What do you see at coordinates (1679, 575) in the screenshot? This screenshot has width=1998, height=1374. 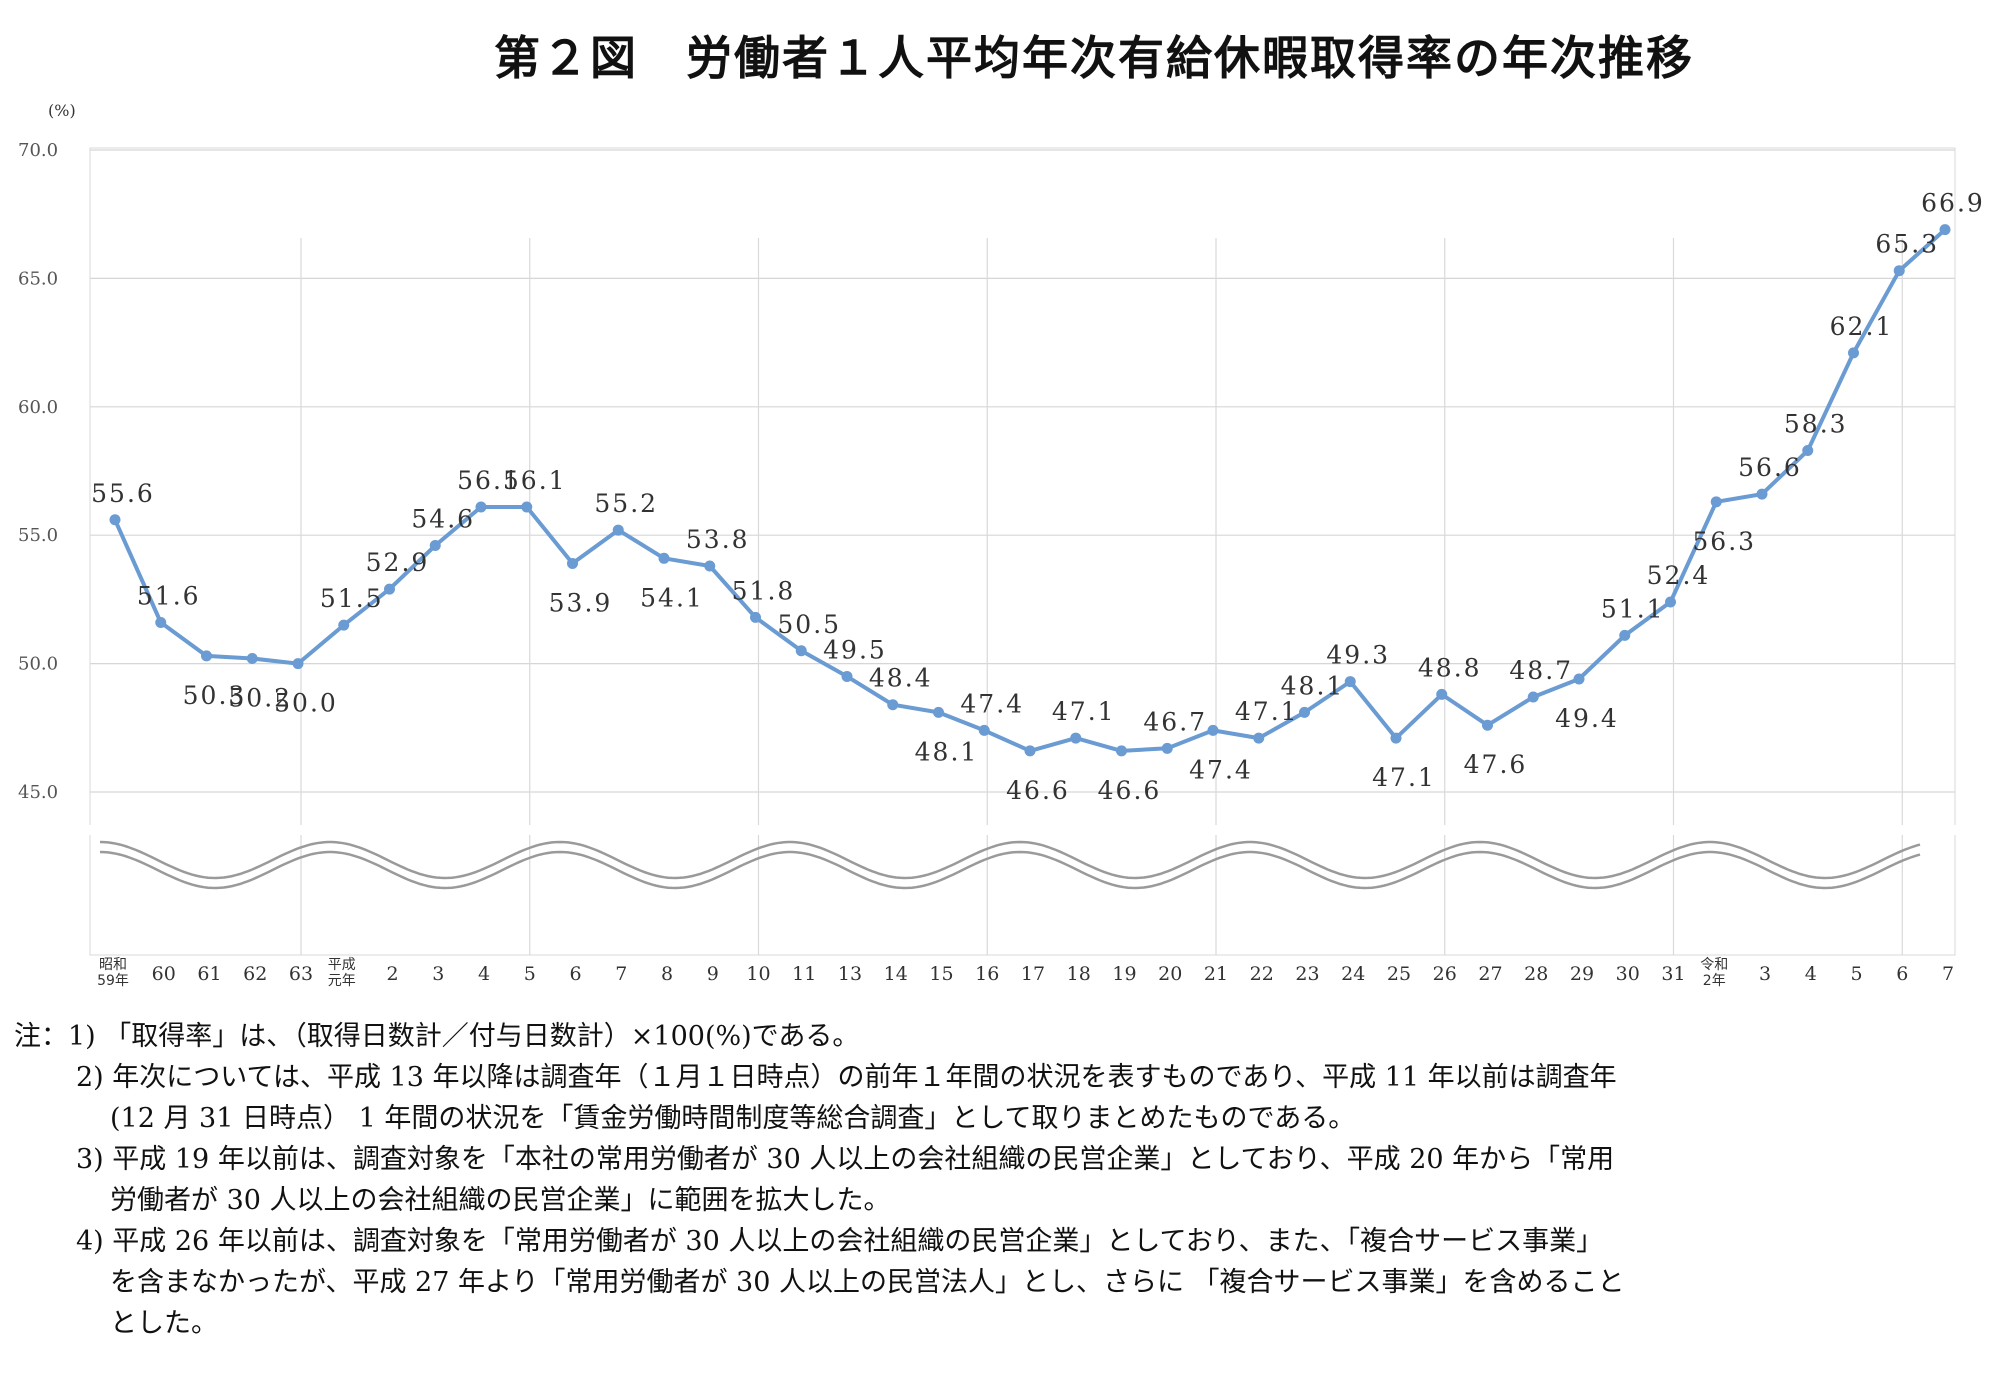 I see `data-label: 52.4` at bounding box center [1679, 575].